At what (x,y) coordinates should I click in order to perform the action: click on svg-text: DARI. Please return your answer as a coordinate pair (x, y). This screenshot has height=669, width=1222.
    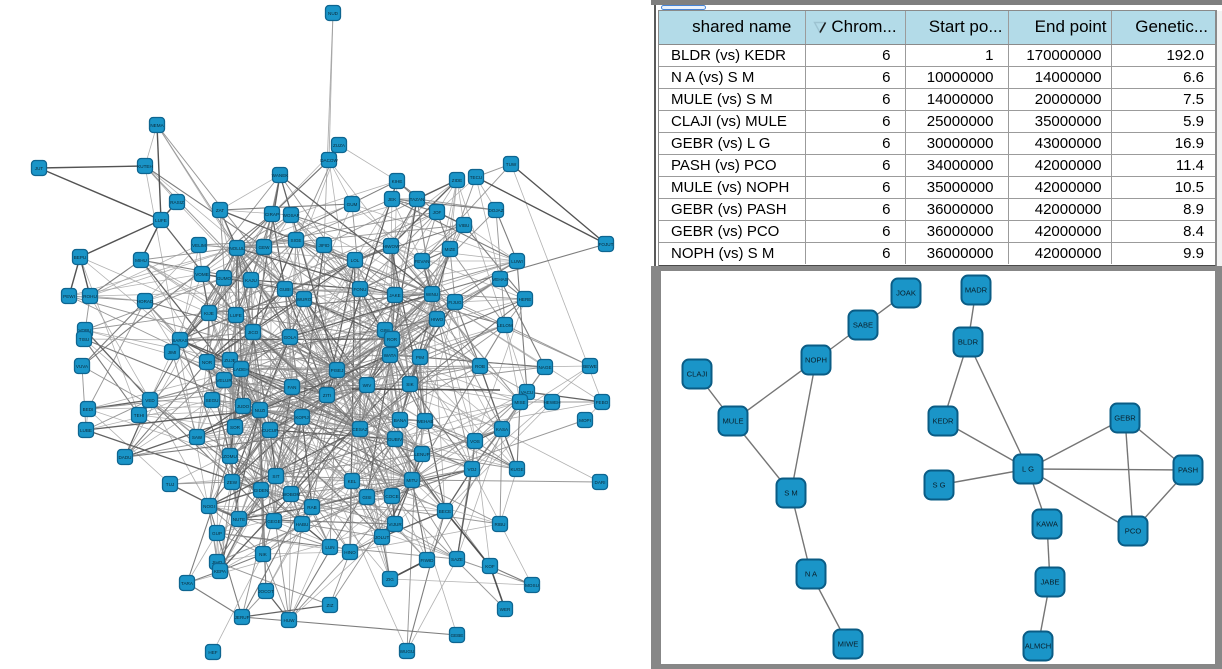
    Looking at the image, I should click on (600, 482).